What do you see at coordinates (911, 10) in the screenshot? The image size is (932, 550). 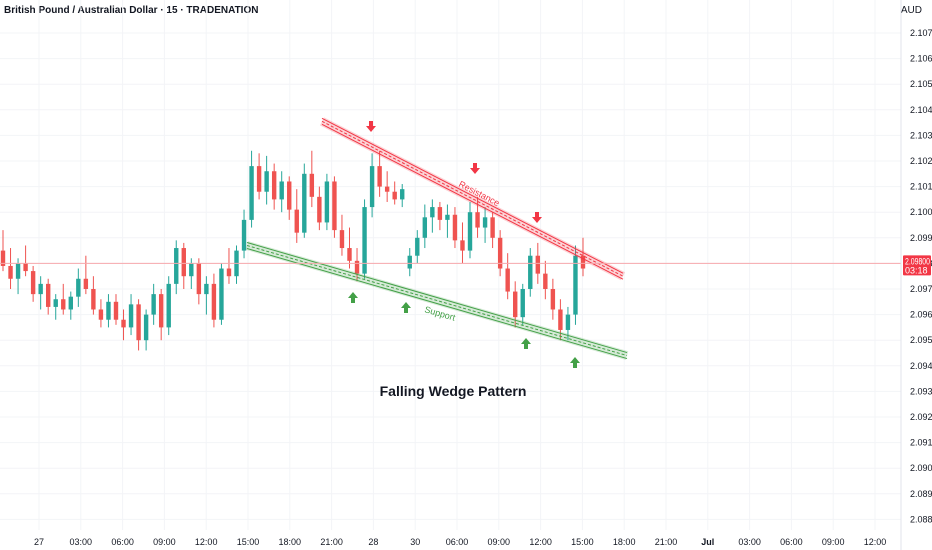 I see `currency-label: AUD` at bounding box center [911, 10].